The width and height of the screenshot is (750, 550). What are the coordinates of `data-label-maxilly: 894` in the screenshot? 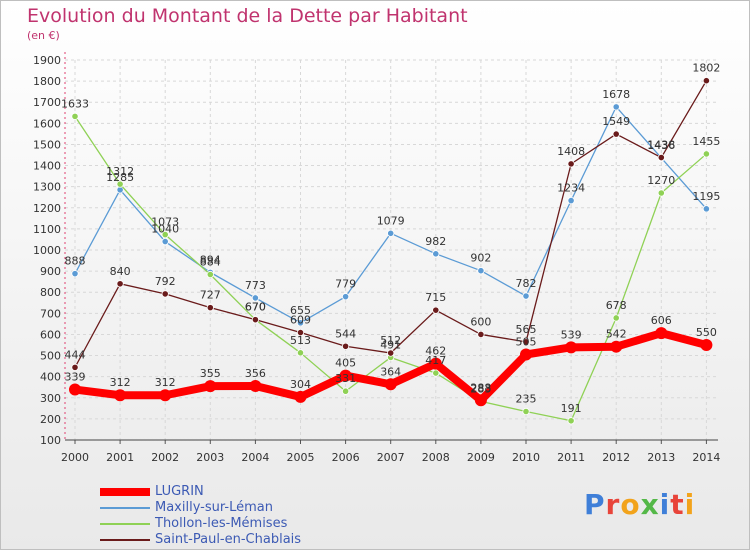 It's located at (210, 259).